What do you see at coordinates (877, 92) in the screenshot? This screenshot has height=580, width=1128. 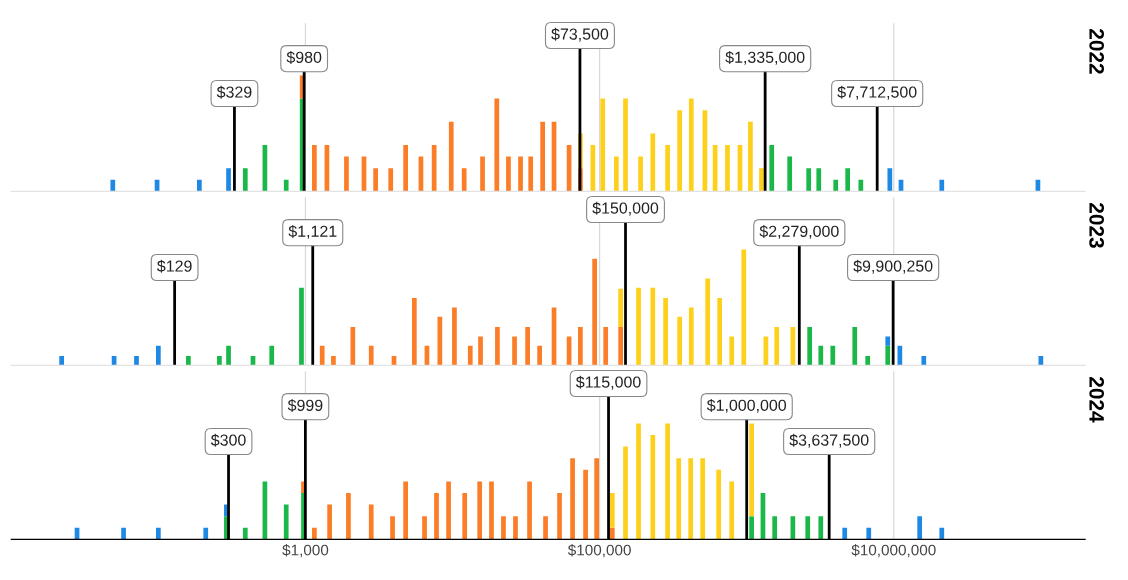 I see `ref-line-label: $7,712,500` at bounding box center [877, 92].